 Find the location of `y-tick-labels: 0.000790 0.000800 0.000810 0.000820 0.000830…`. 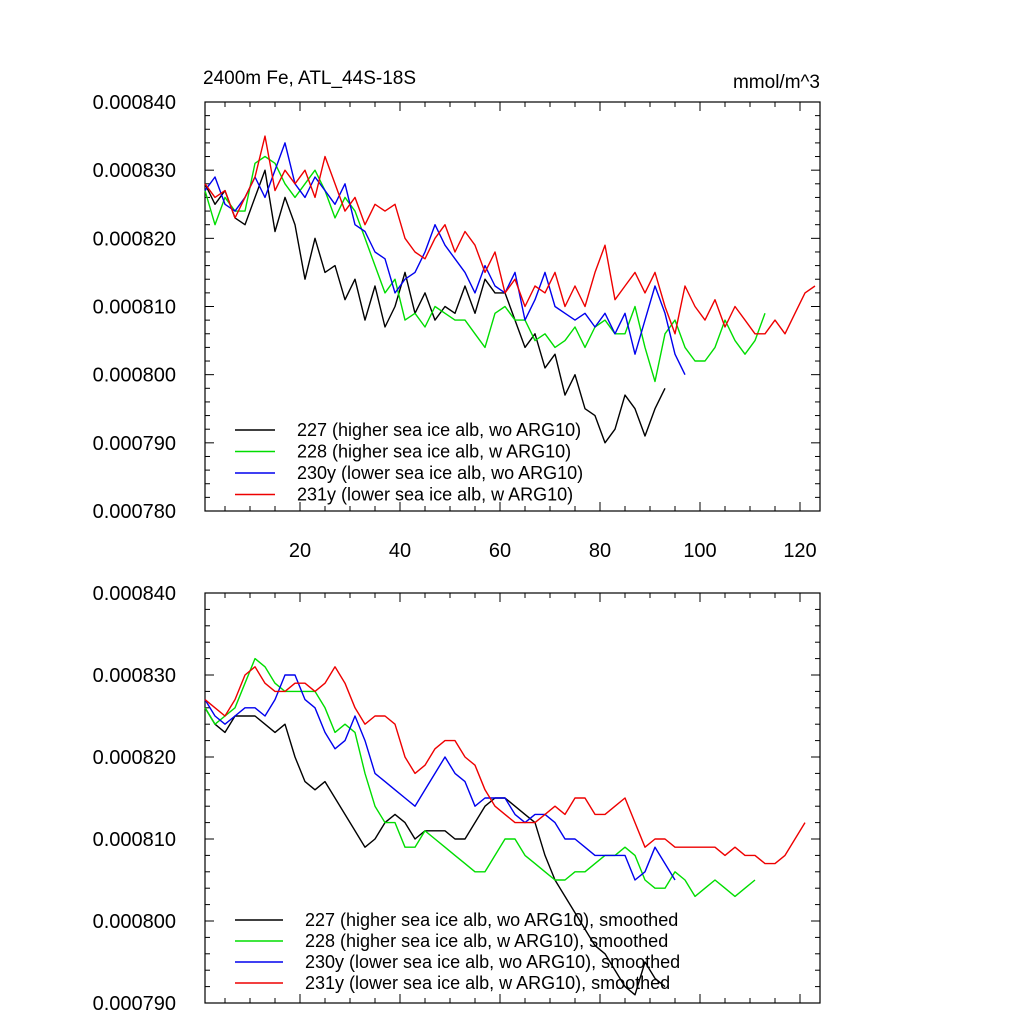

y-tick-labels: 0.000790 0.000800 0.000810 0.000820 0.000830… is located at coordinates (134, 799).